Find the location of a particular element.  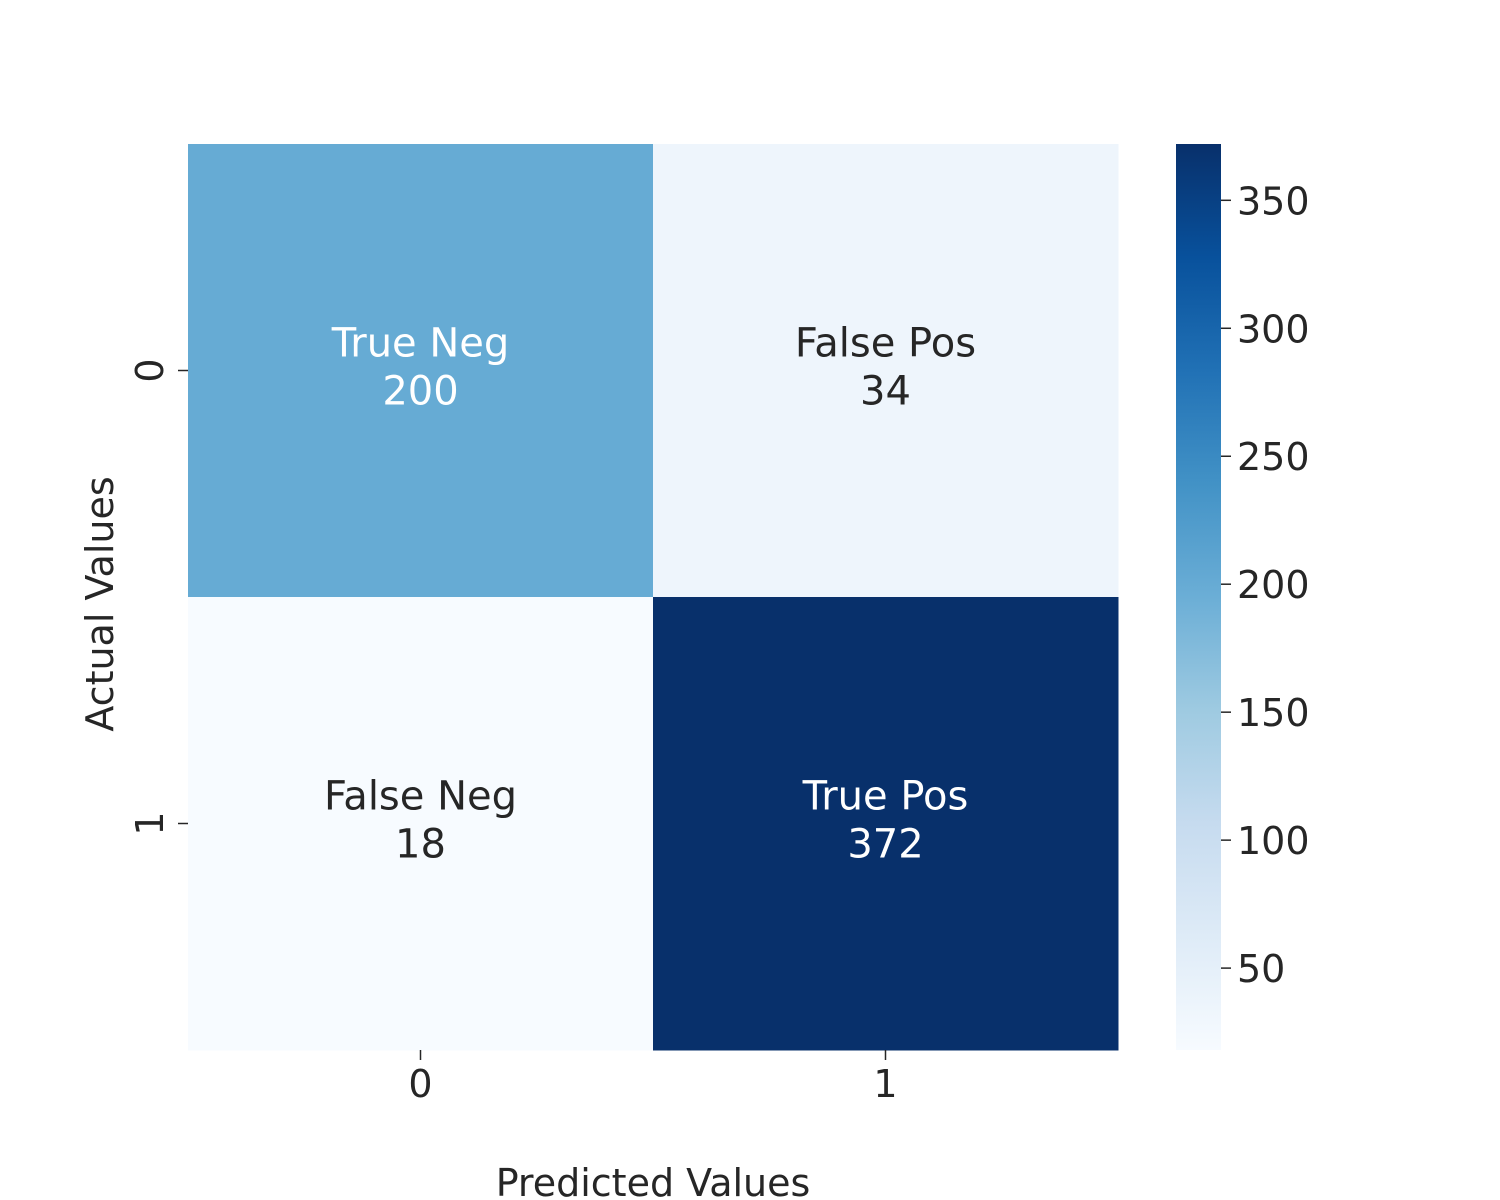

cell-value-label: 200 is located at coordinates (420, 392).